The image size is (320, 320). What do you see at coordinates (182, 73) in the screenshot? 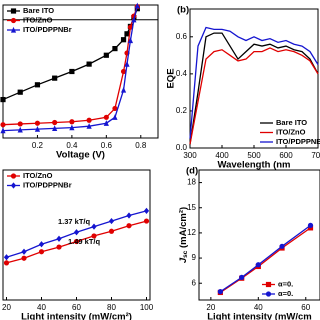
I see `y-tick-label: 0.4` at bounding box center [182, 73].